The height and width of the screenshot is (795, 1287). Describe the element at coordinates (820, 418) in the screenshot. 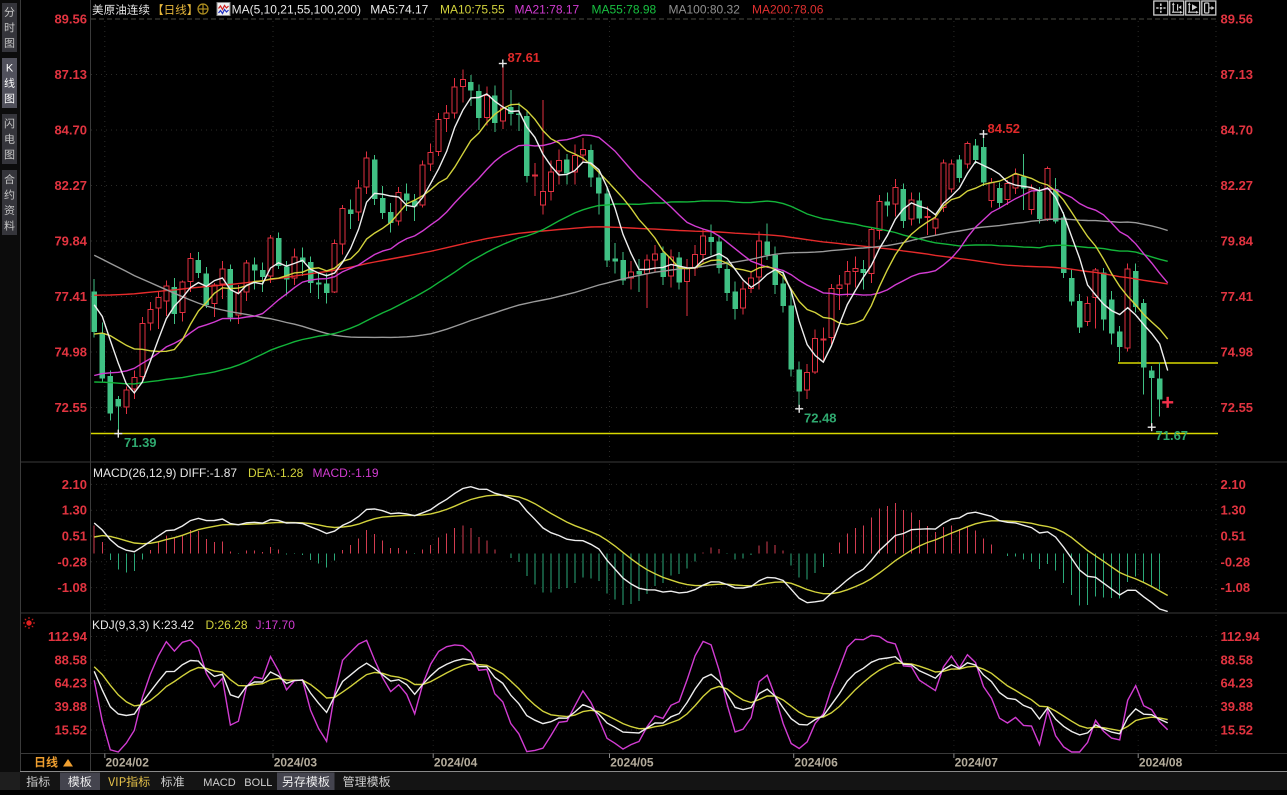

I see `svg-text: 72.48` at that location.